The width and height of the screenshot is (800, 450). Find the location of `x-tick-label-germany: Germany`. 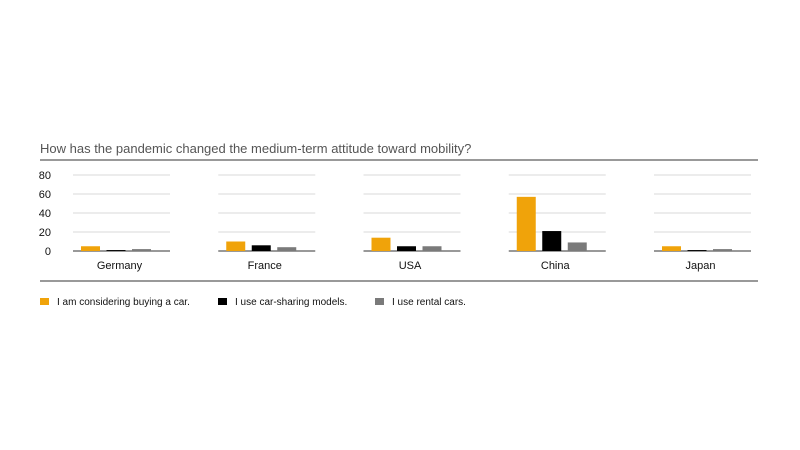

x-tick-label-germany: Germany is located at coordinates (120, 266).